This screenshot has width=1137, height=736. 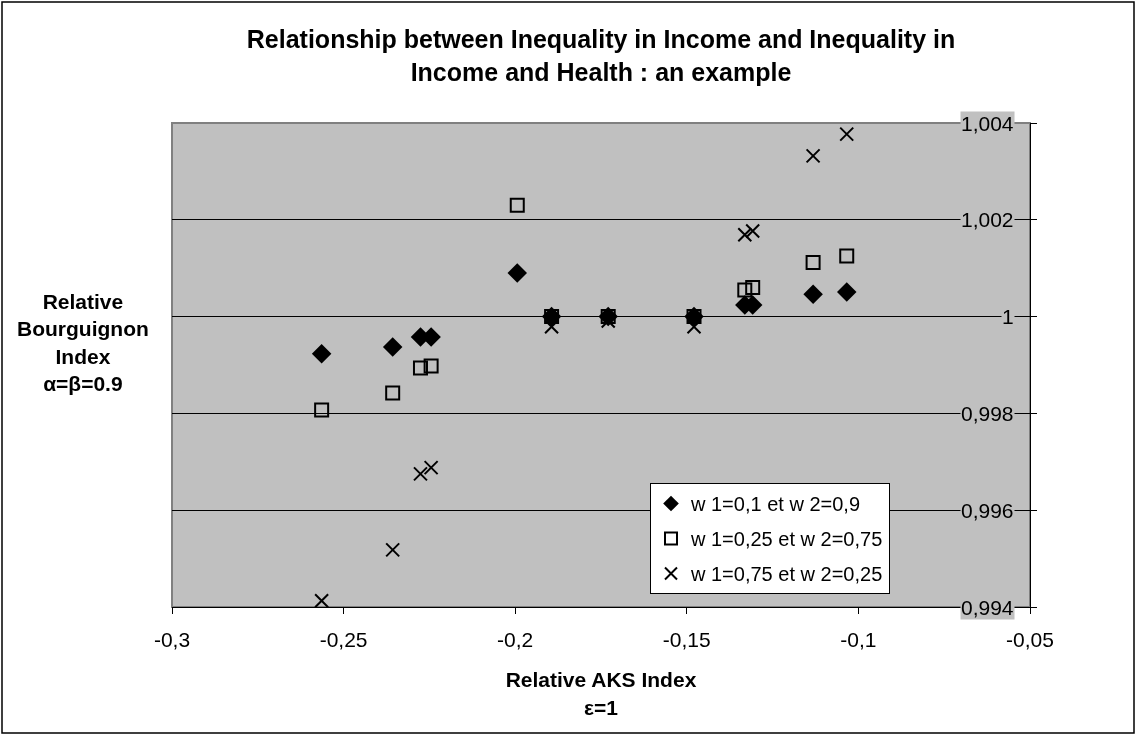 What do you see at coordinates (343, 640) in the screenshot?
I see `x-tick-label: -0,25` at bounding box center [343, 640].